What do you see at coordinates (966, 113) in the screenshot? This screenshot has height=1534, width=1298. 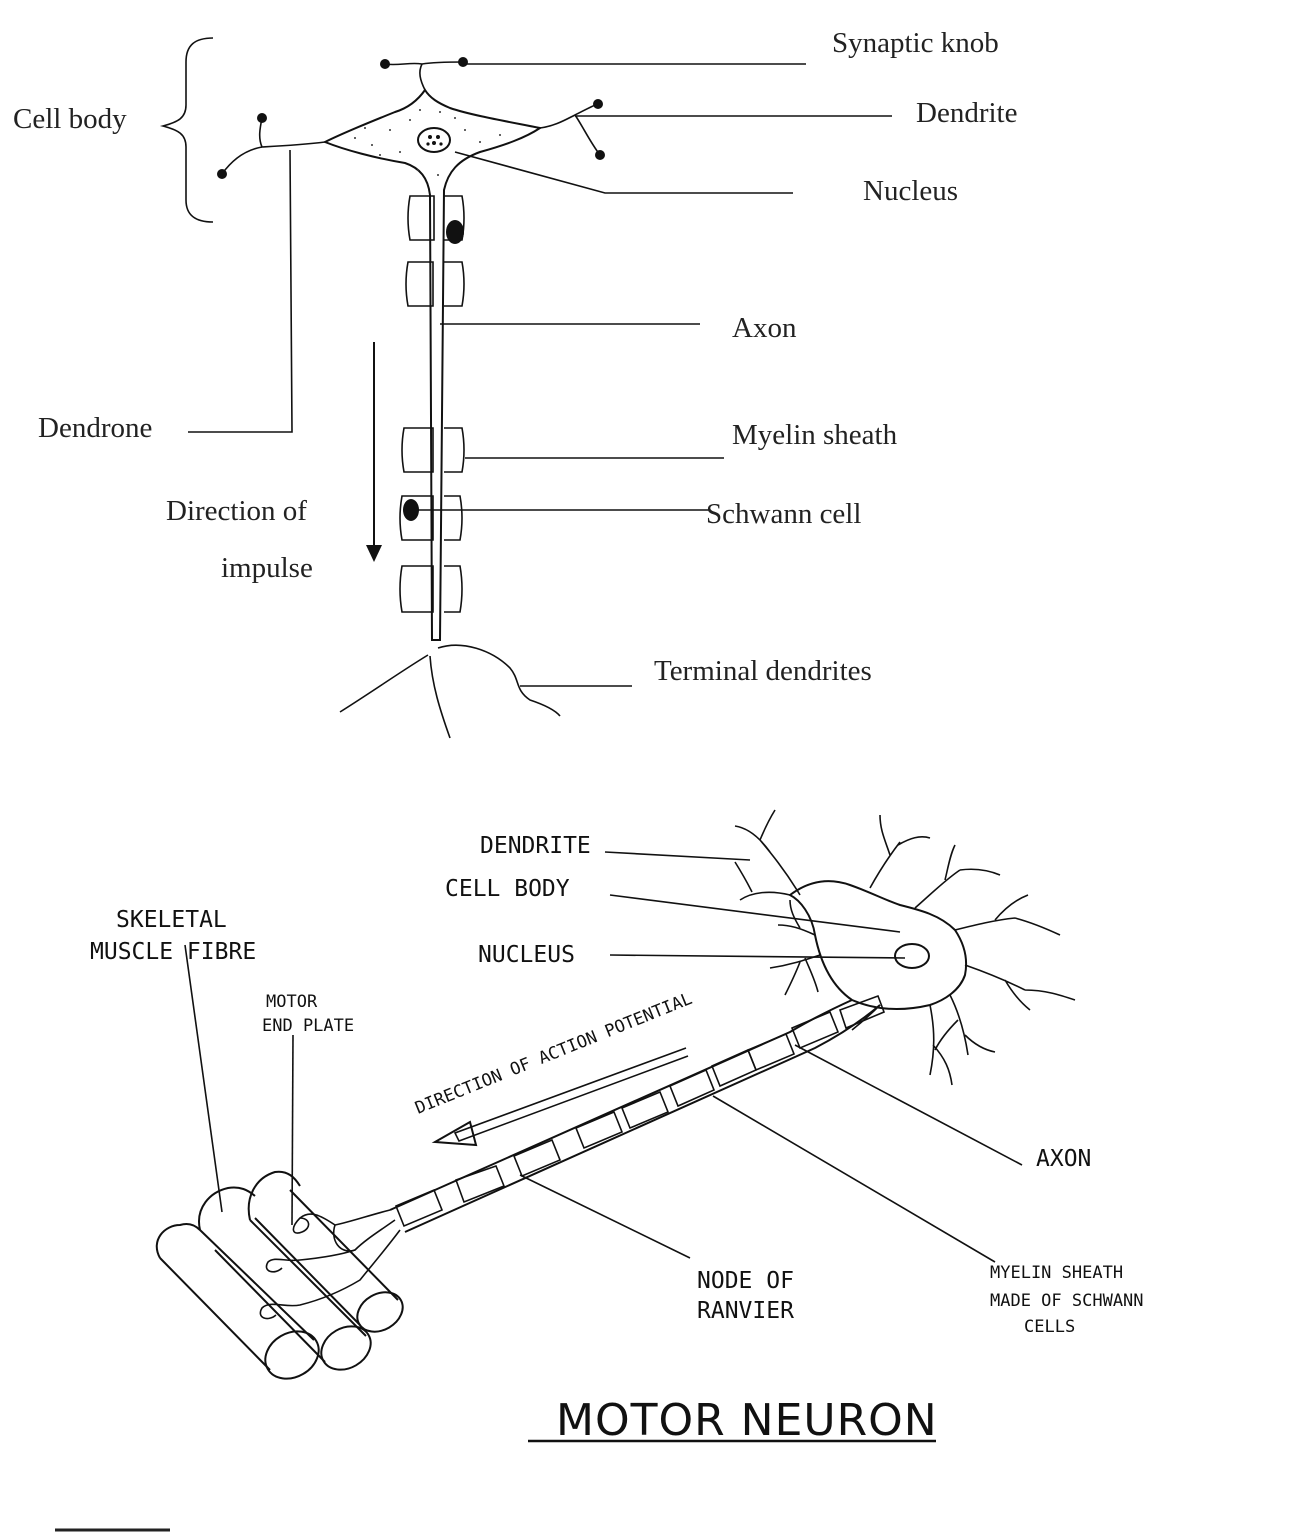 I see `label-dendrite: Dendrite` at bounding box center [966, 113].